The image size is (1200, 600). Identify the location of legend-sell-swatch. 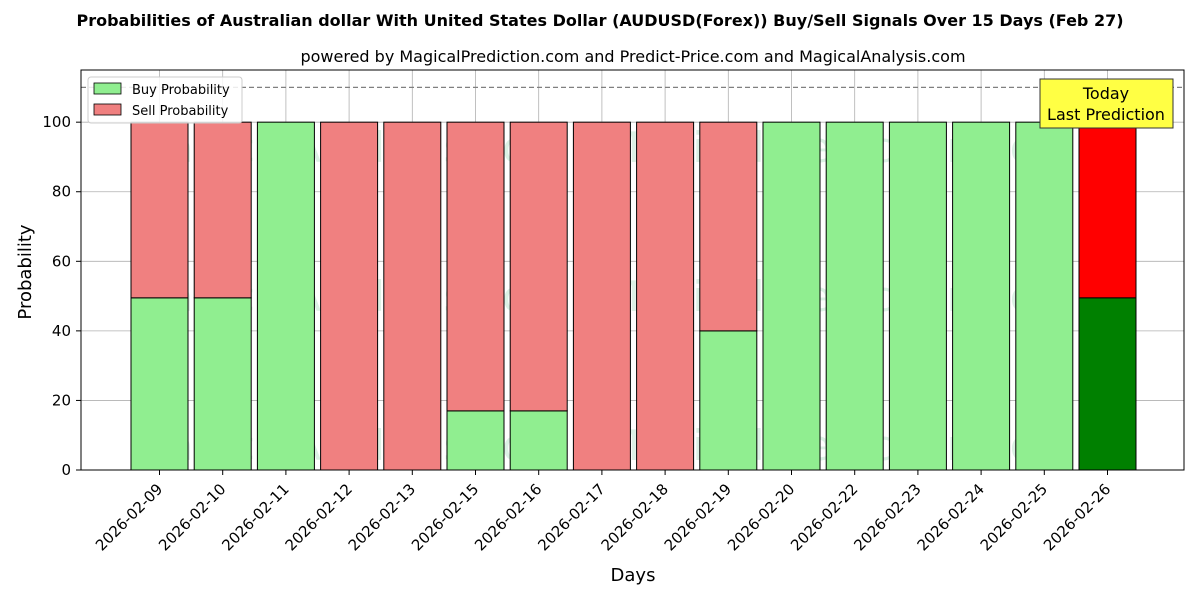
(107, 109).